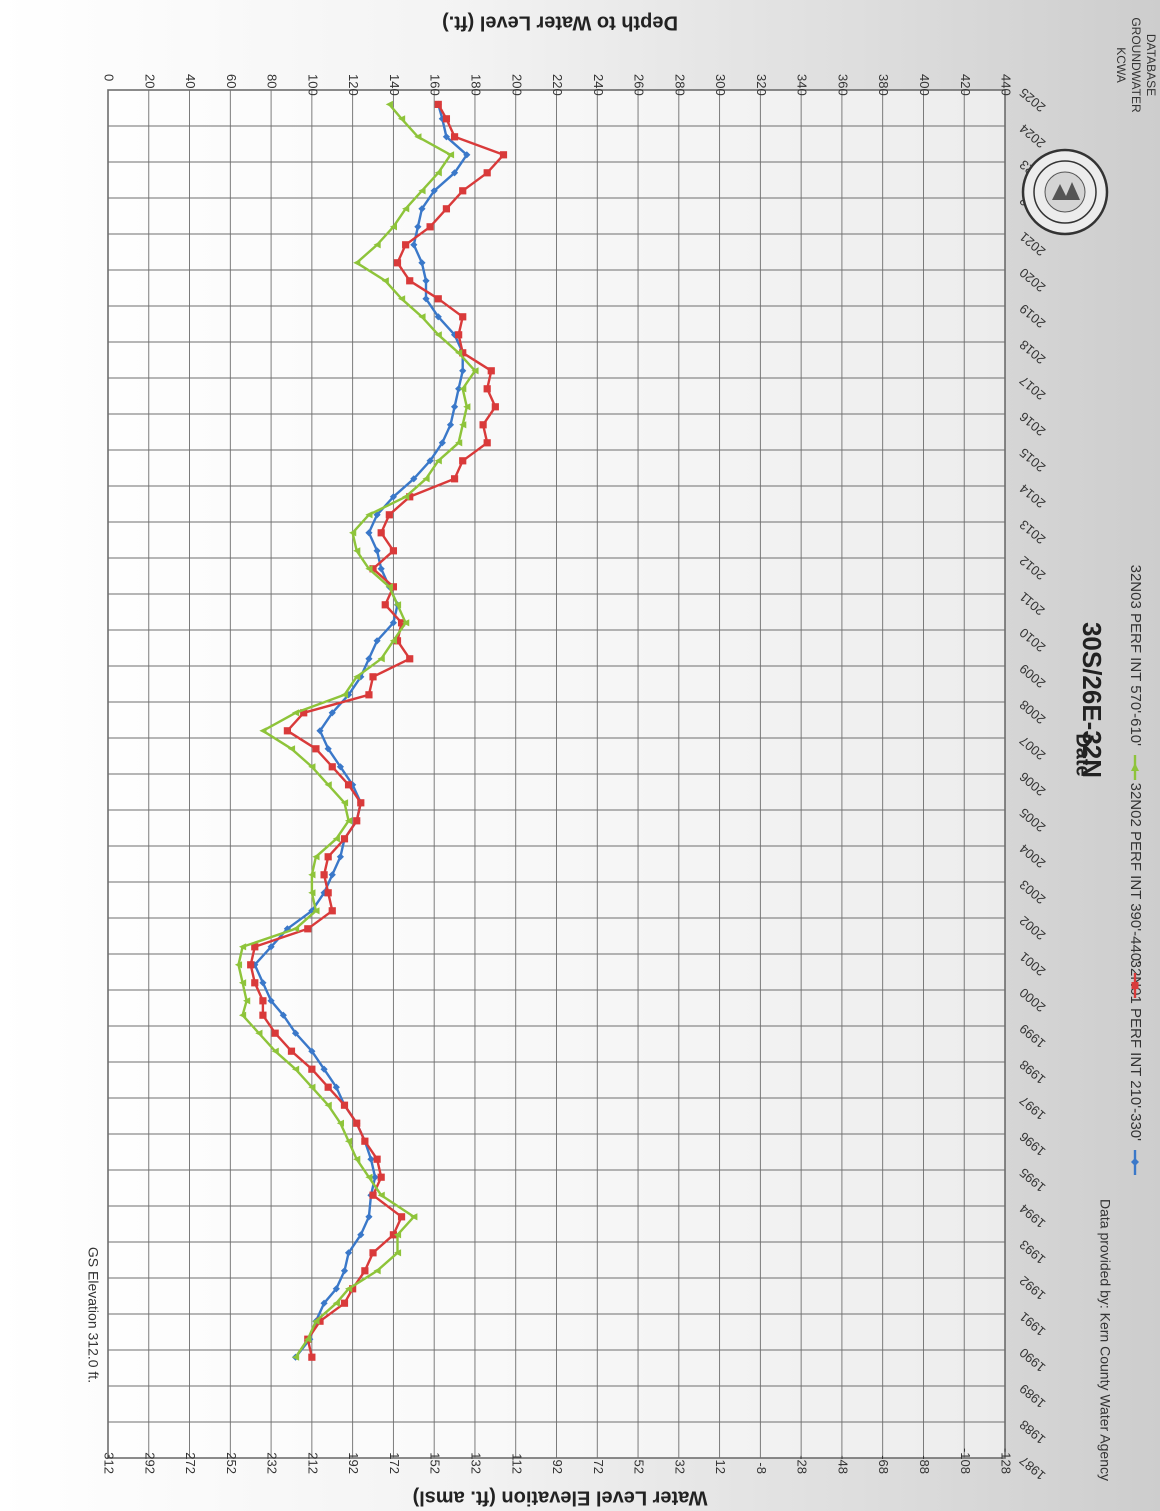  What do you see at coordinates (924, 1464) in the screenshot?
I see `tick-label-elevation: -88` at bounding box center [924, 1464].